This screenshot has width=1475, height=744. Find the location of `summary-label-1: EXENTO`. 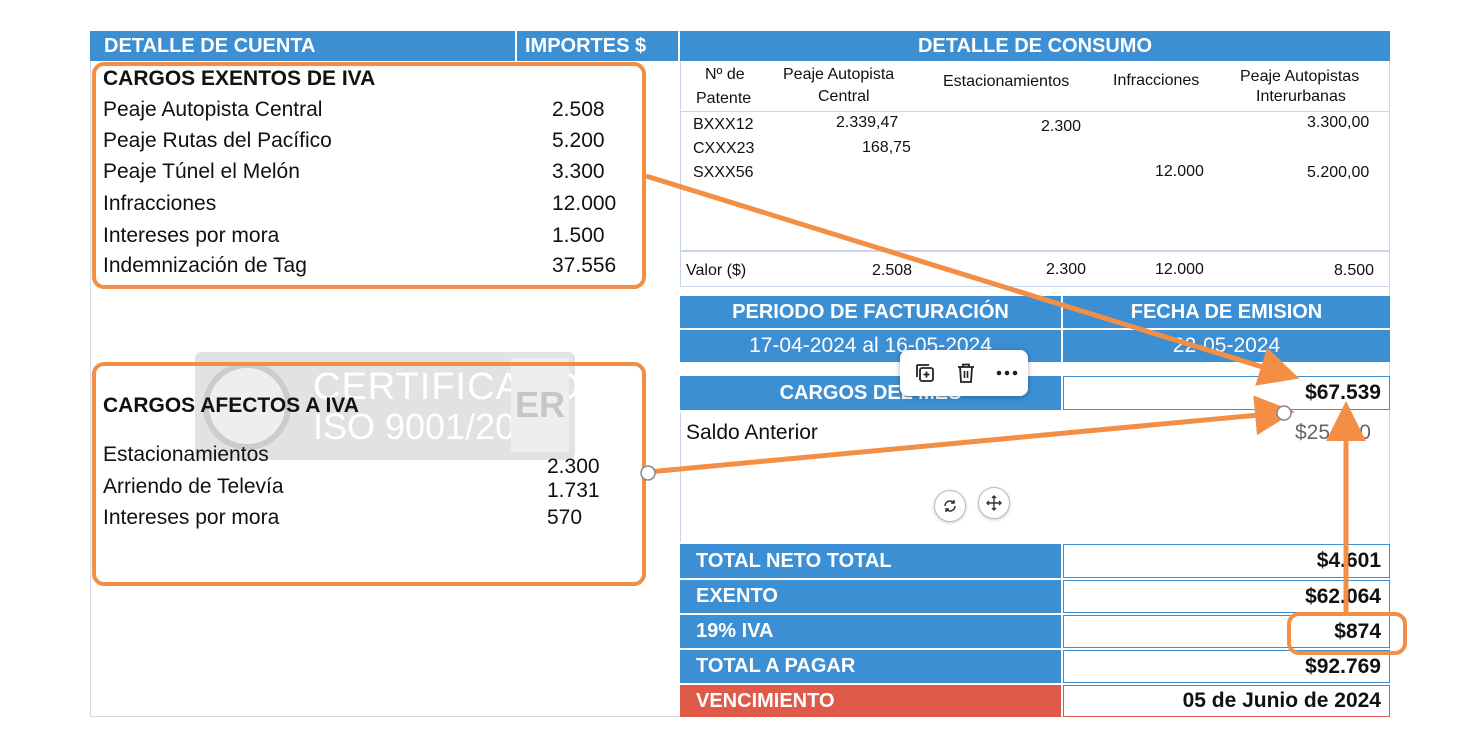

summary-label-1: EXENTO is located at coordinates (737, 596).